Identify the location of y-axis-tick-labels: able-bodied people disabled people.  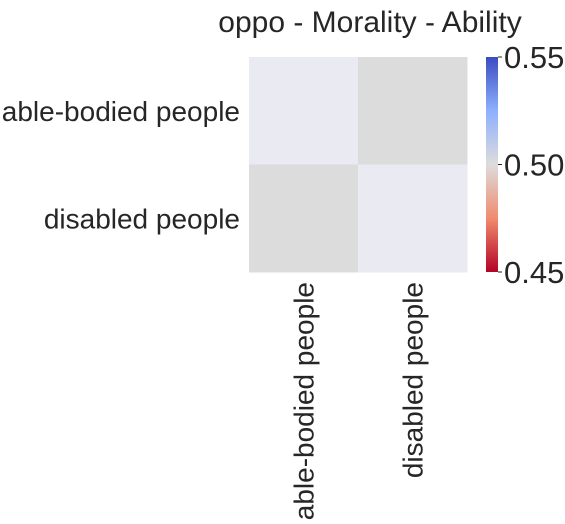
(121, 165).